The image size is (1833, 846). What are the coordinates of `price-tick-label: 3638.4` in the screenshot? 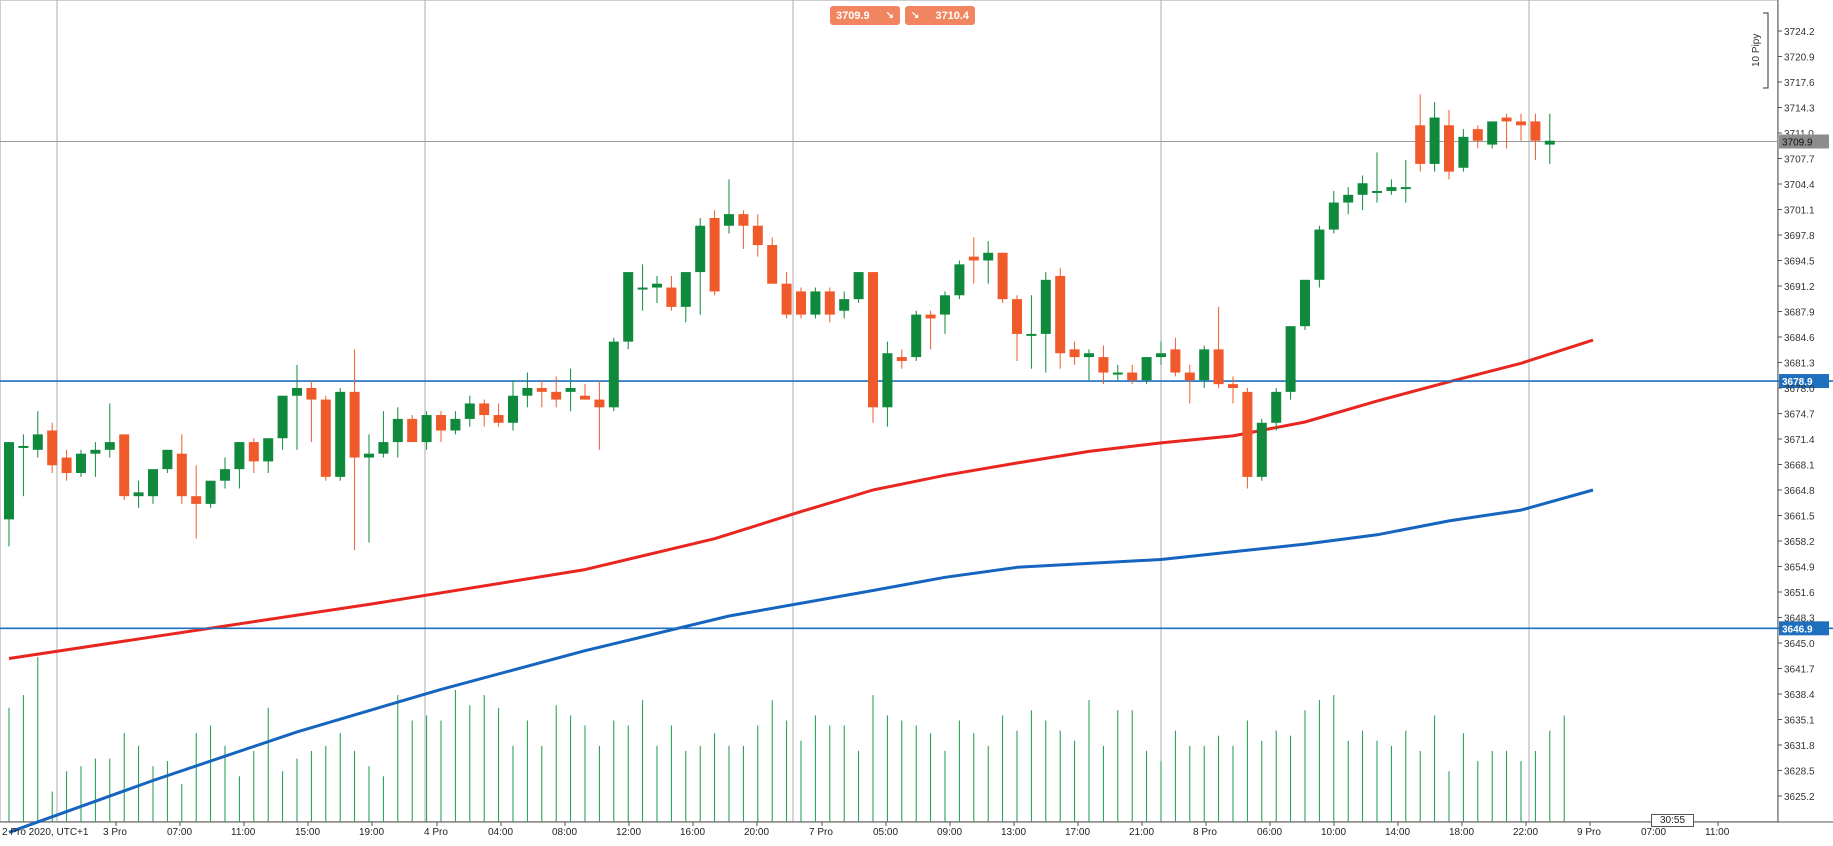 It's located at (1799, 695).